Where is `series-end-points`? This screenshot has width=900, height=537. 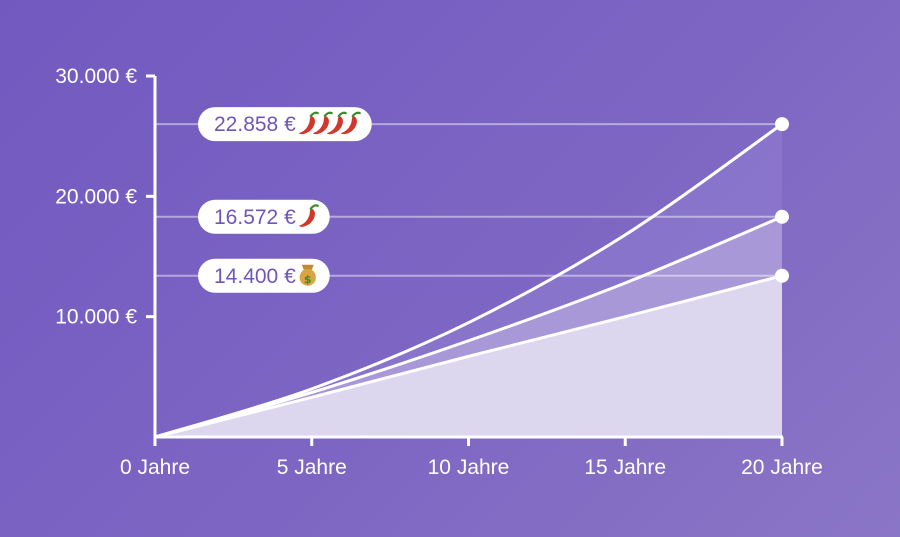
series-end-points is located at coordinates (782, 200).